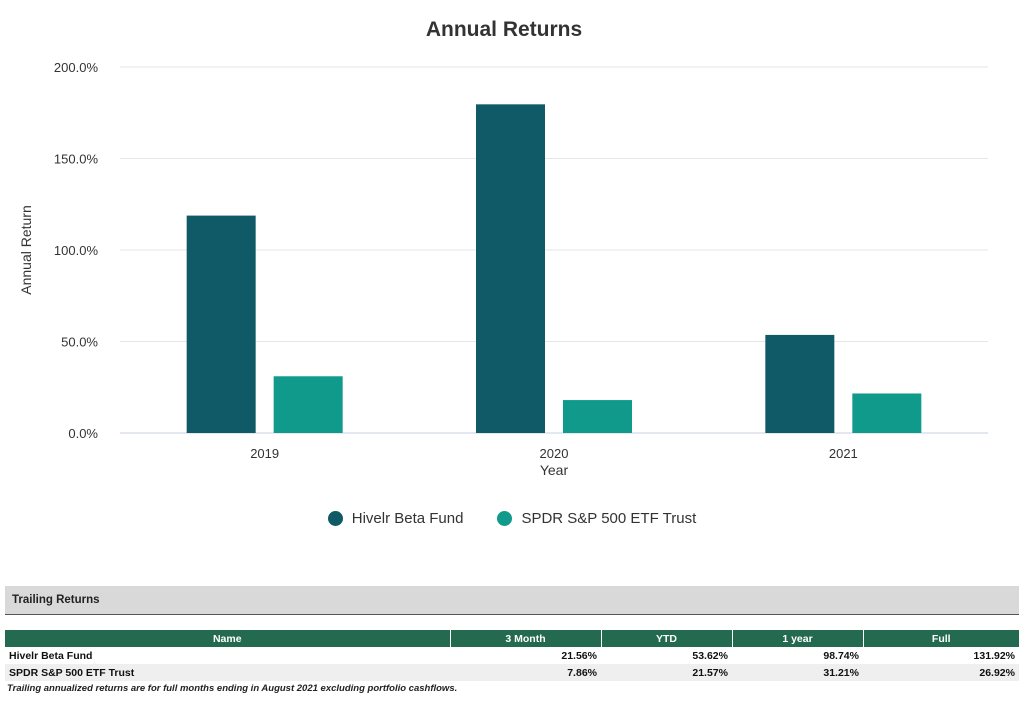 This screenshot has height=710, width=1024. Describe the element at coordinates (504, 29) in the screenshot. I see `chart-title: Annual Returns` at that location.